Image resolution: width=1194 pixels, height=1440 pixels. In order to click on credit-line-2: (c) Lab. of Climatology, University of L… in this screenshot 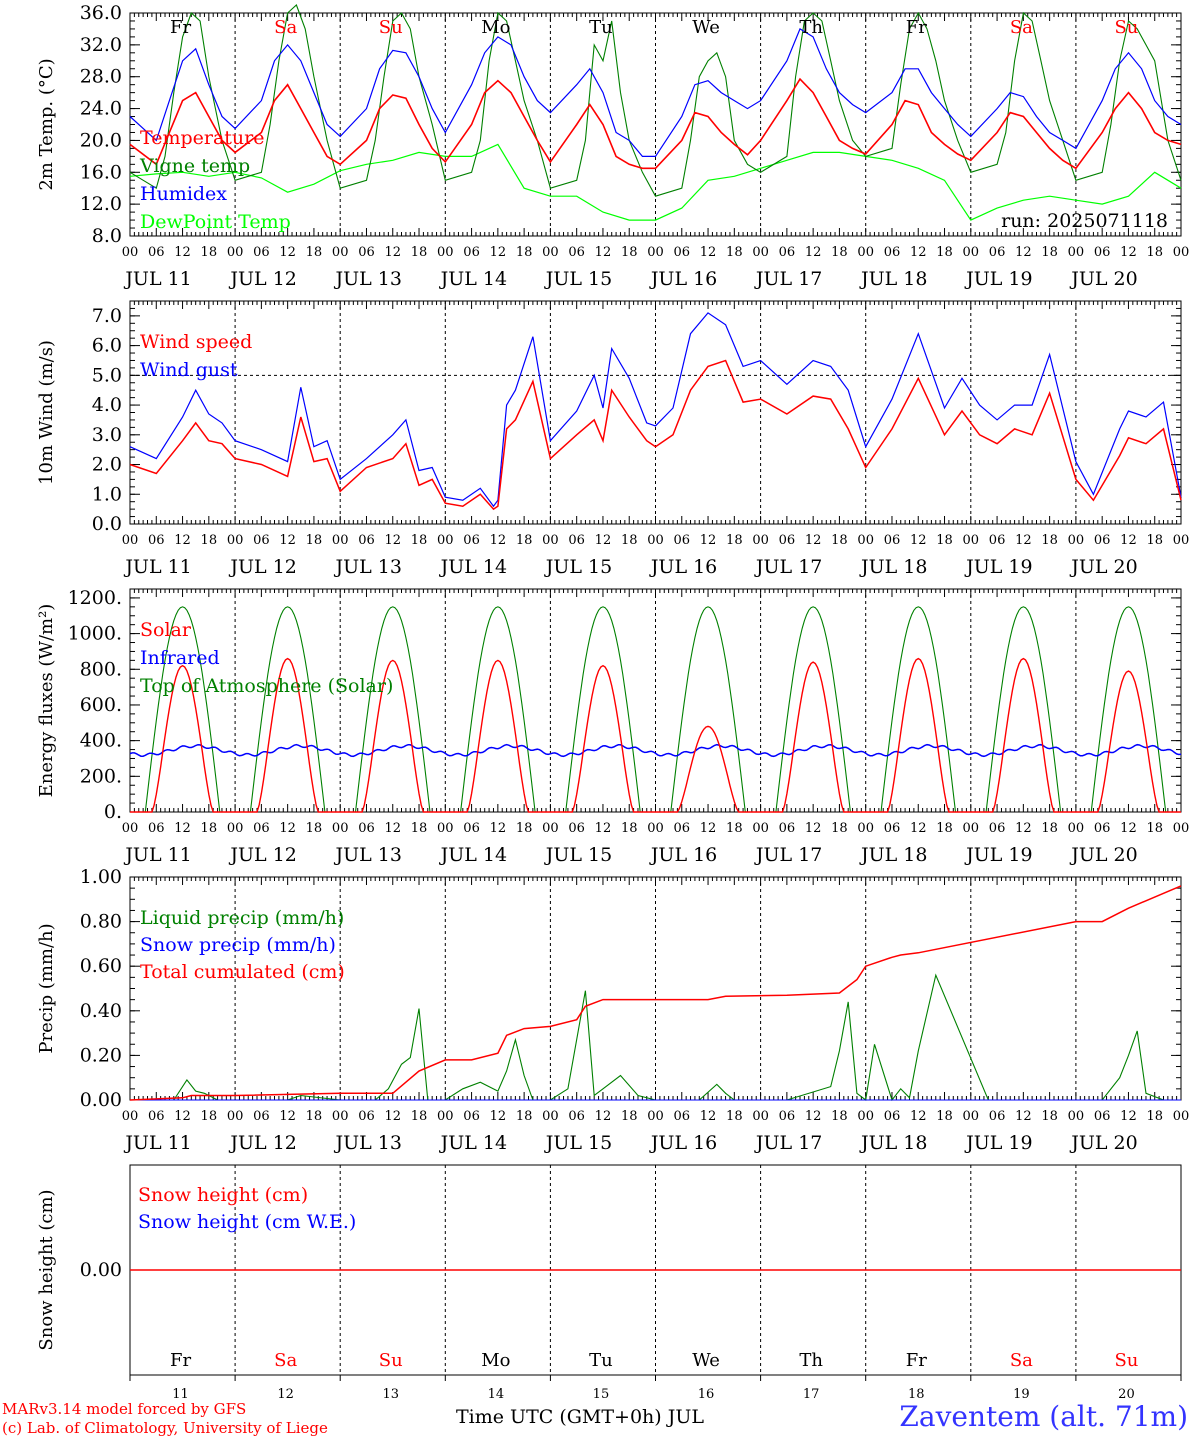, I will do `click(165, 1428)`.